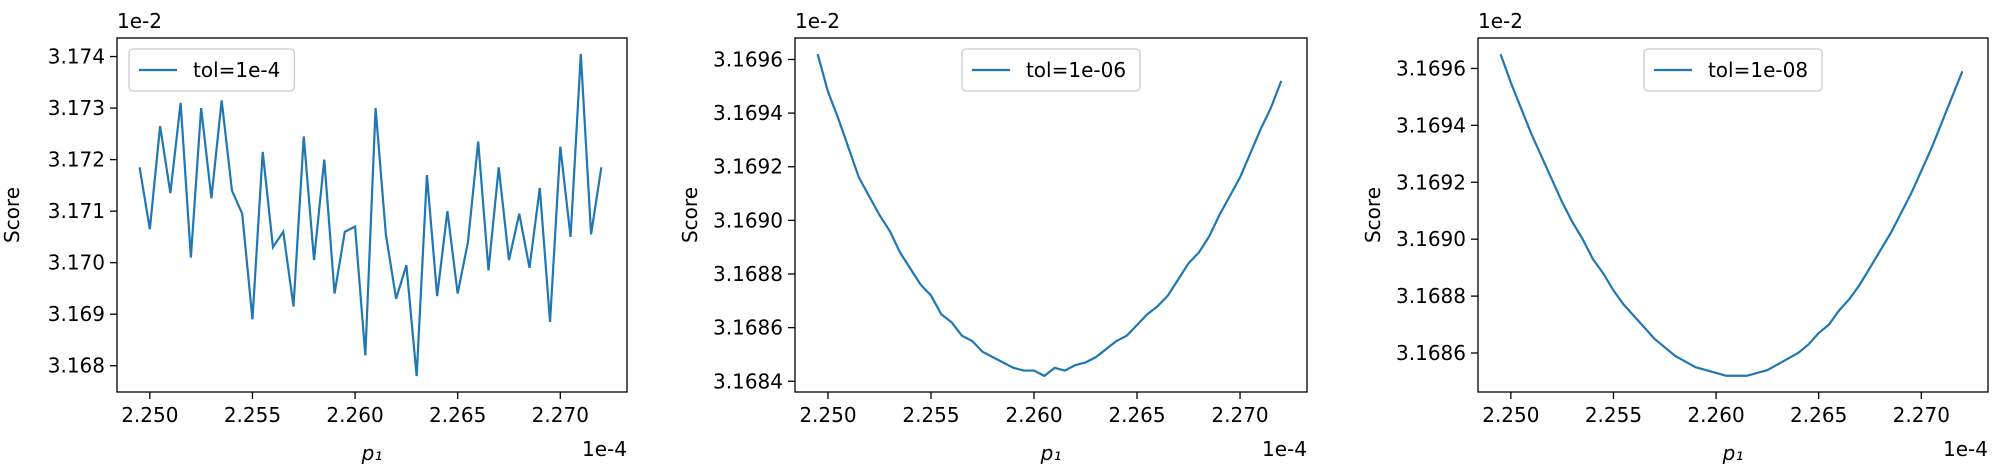  What do you see at coordinates (76, 263) in the screenshot?
I see `y-tick-label: 3.170` at bounding box center [76, 263].